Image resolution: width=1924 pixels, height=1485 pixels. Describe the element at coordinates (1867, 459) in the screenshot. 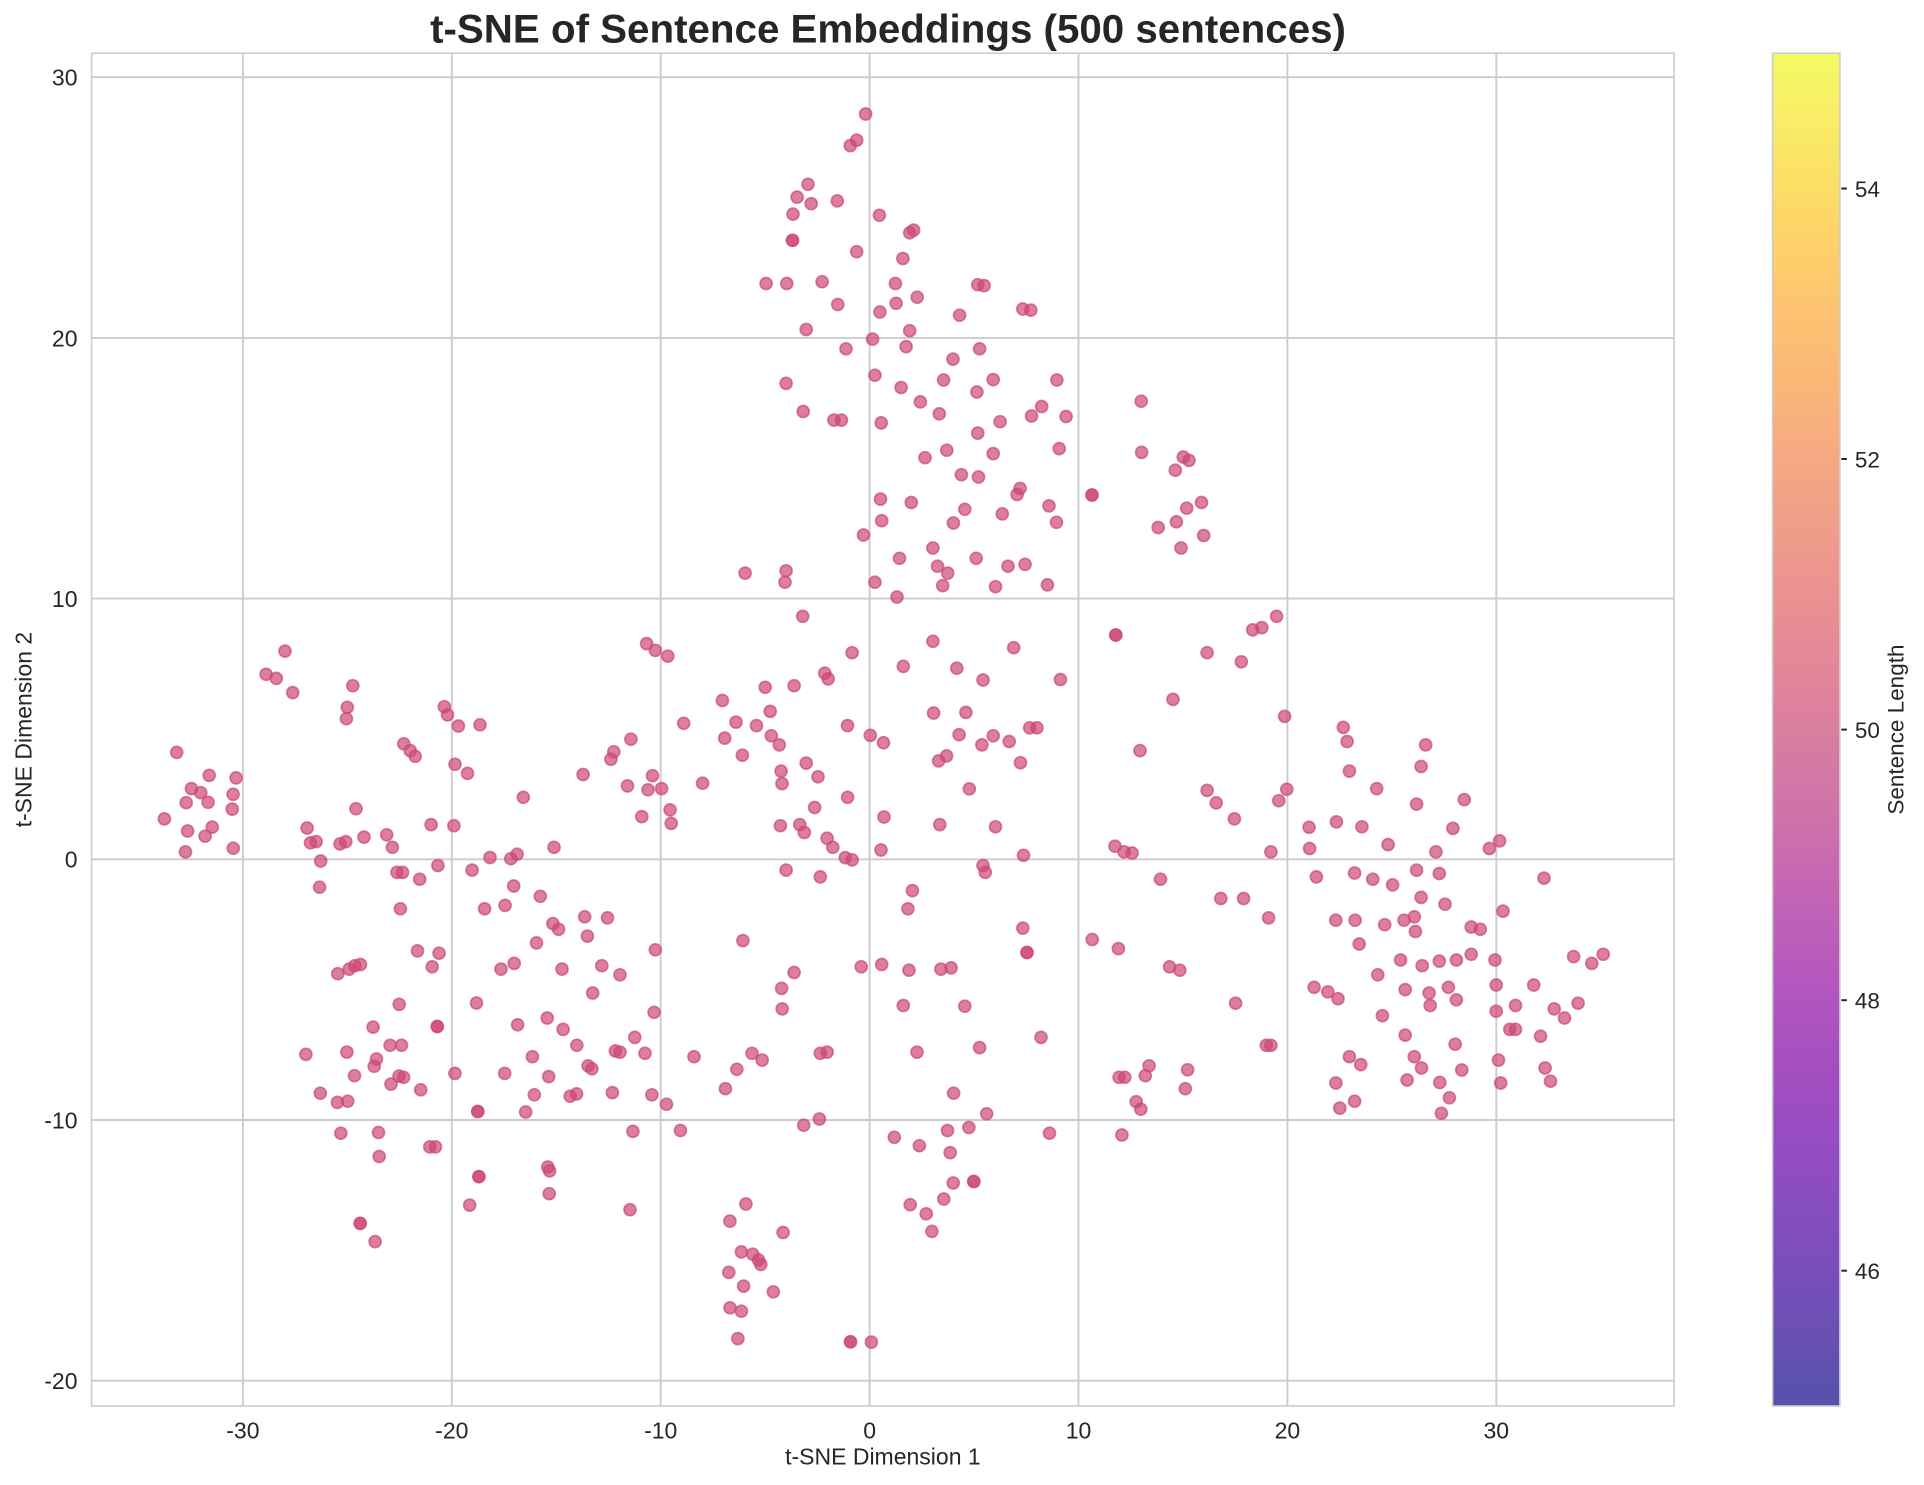

I see `svg-text: 52` at that location.